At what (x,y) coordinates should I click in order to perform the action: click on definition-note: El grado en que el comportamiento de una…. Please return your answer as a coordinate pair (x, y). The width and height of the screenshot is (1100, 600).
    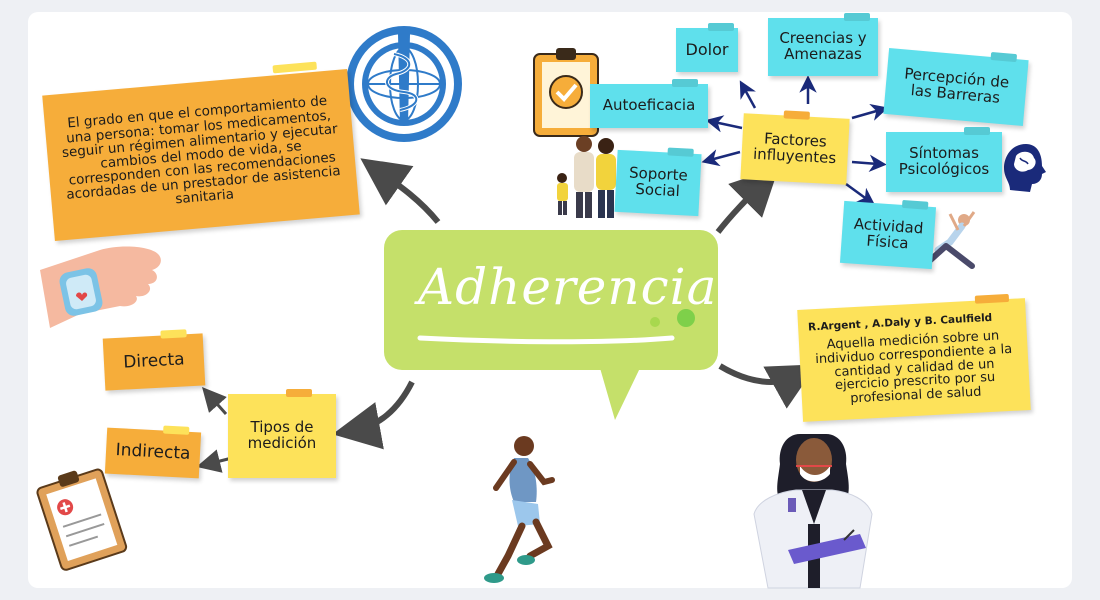
    Looking at the image, I should click on (201, 151).